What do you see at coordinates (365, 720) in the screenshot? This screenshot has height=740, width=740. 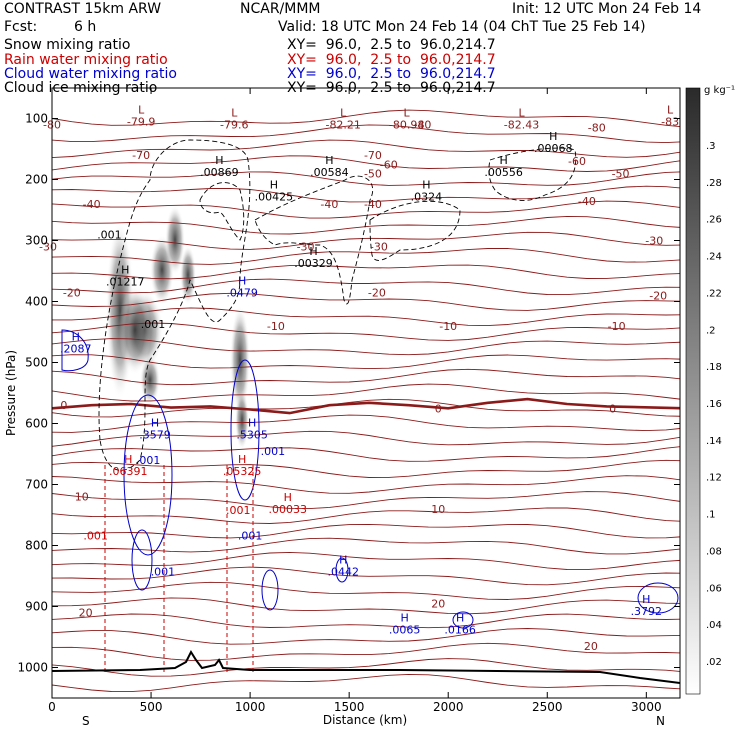 I see `x-axis-title: Distance (km)` at bounding box center [365, 720].